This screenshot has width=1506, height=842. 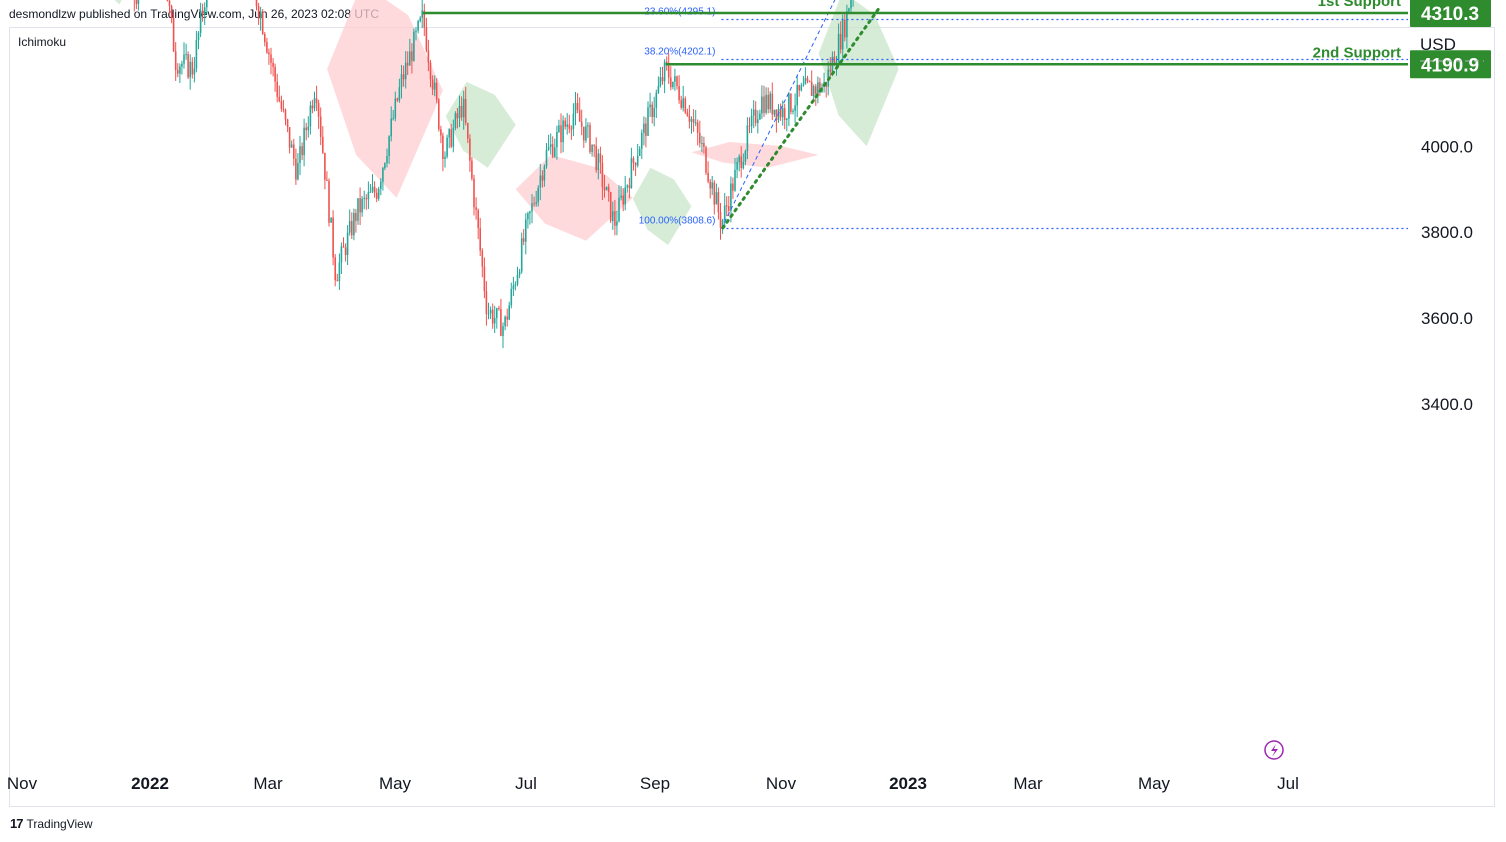 I want to click on x-tick-label: 2023, so click(x=908, y=783).